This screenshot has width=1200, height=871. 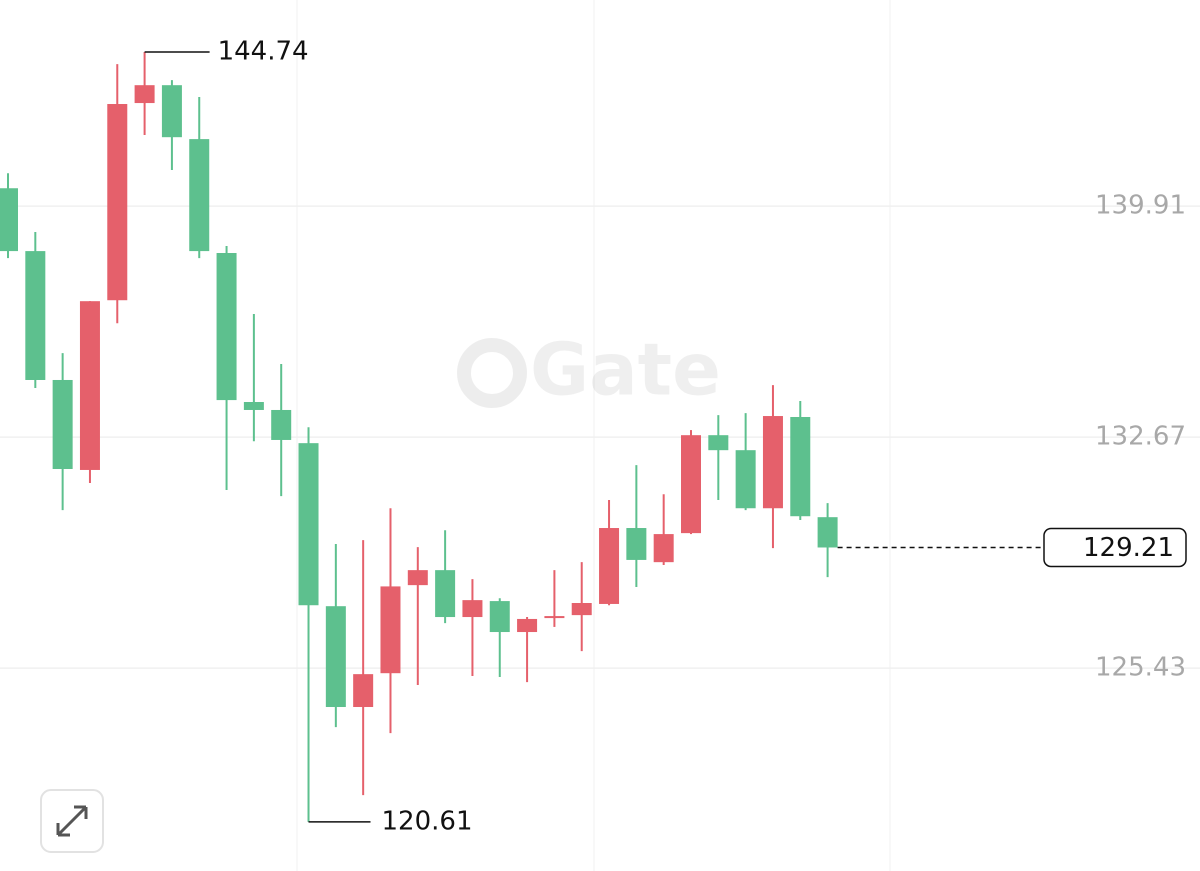 I want to click on high-marker-label: 144.74, so click(x=263, y=52).